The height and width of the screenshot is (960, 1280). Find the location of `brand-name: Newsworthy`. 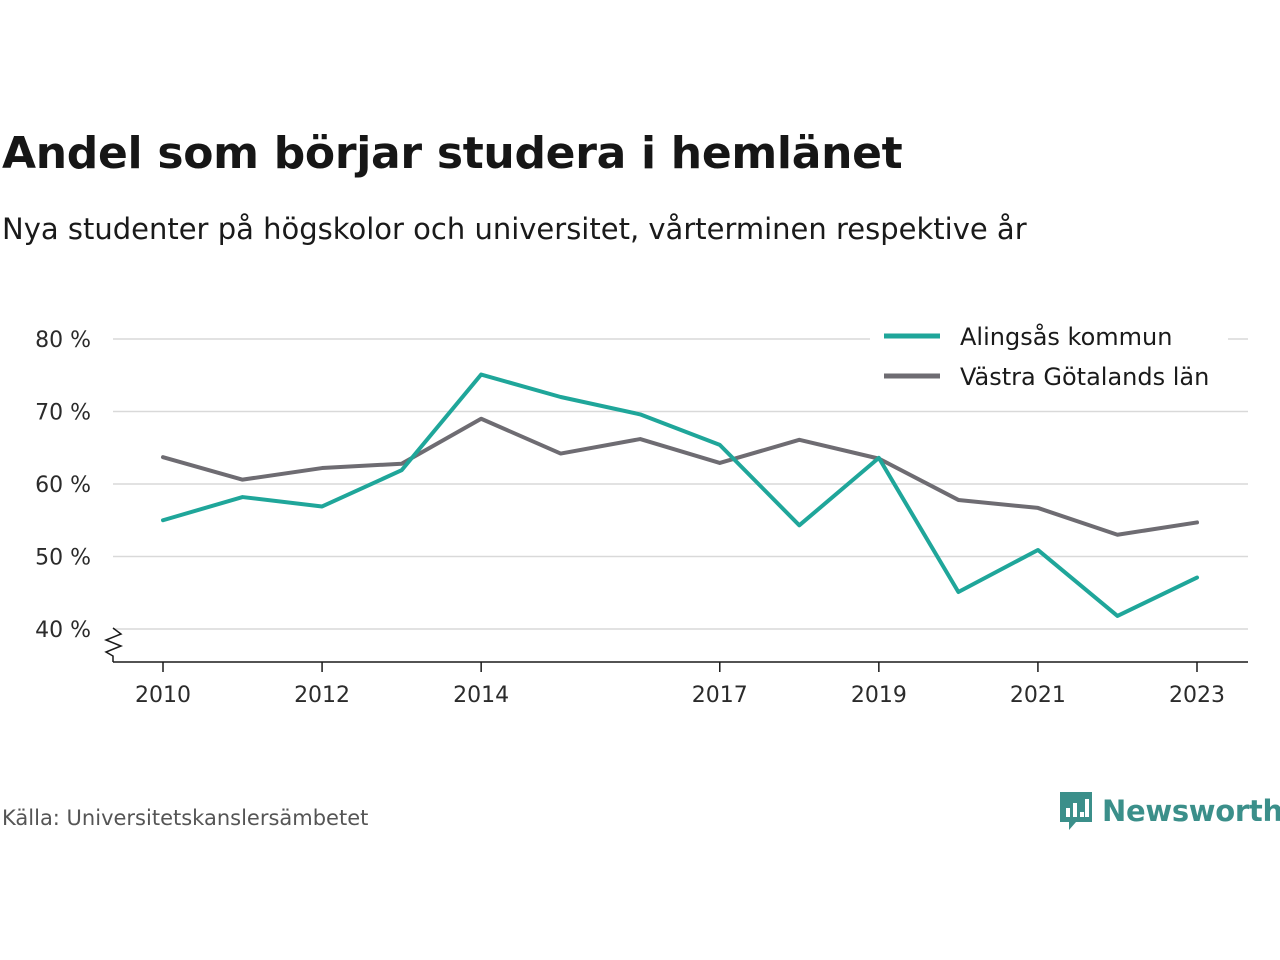

brand-name: Newsworthy is located at coordinates (1191, 811).